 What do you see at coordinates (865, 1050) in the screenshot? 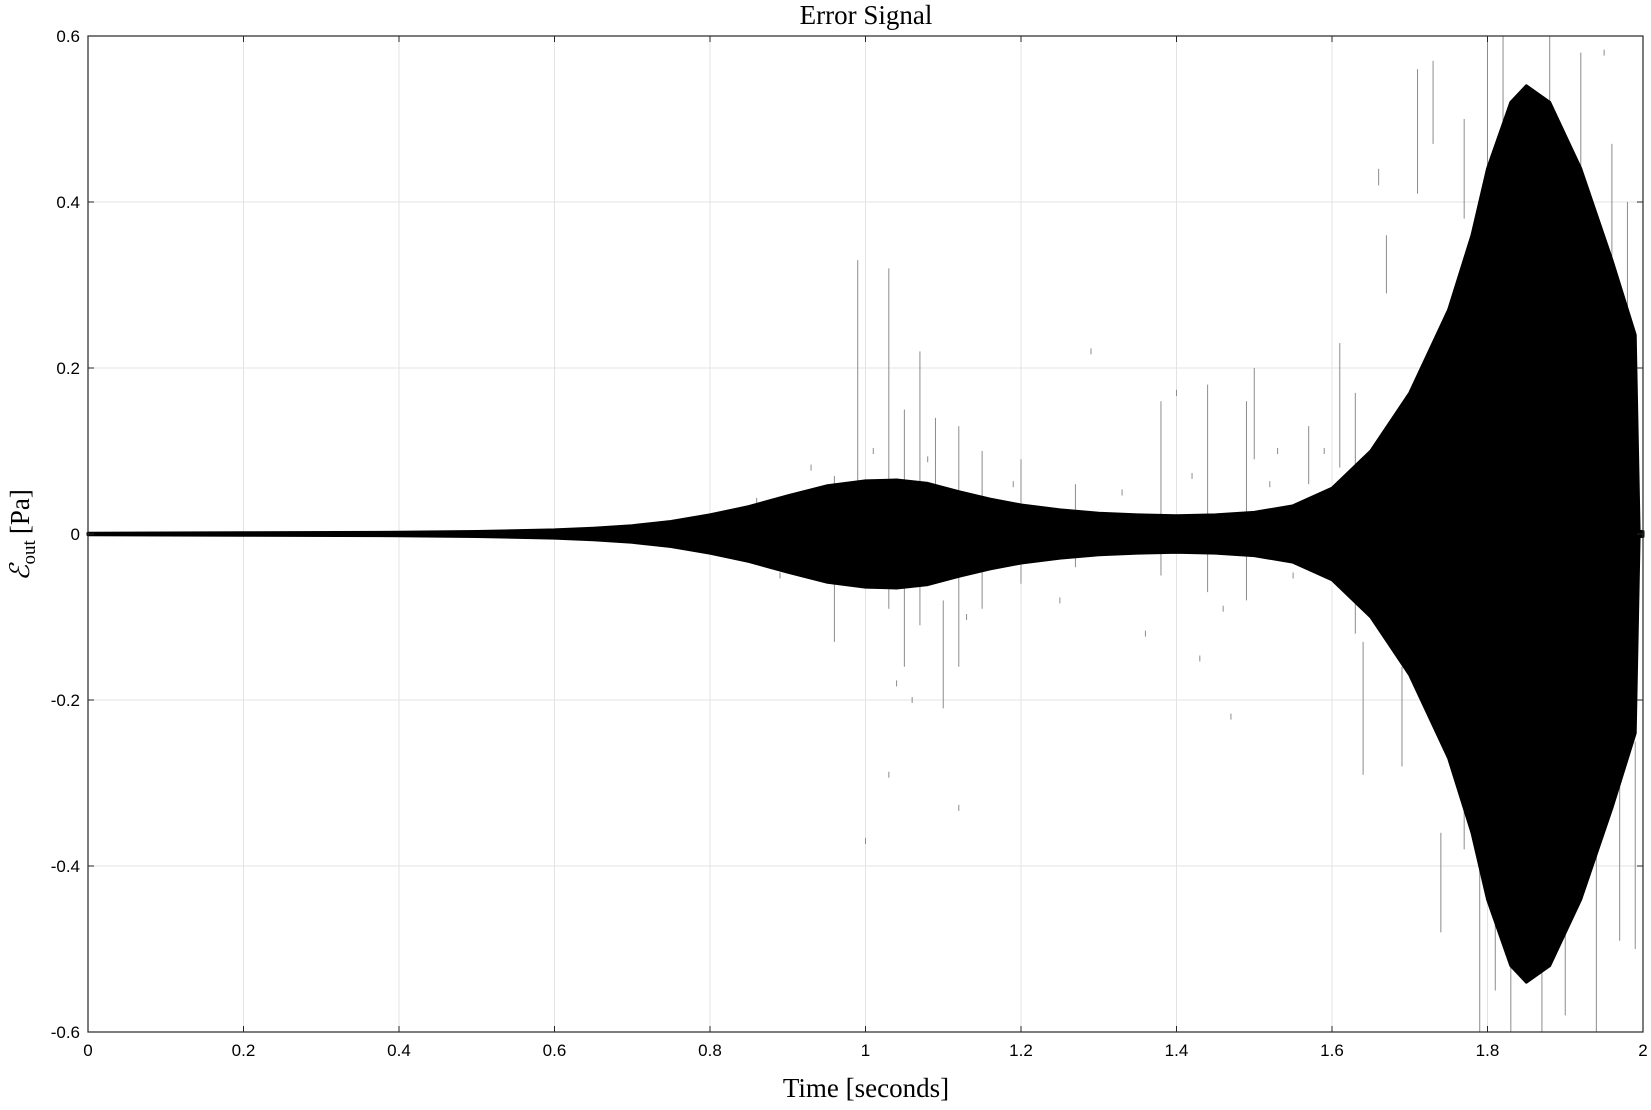
I see `x-tick-label: 1` at bounding box center [865, 1050].